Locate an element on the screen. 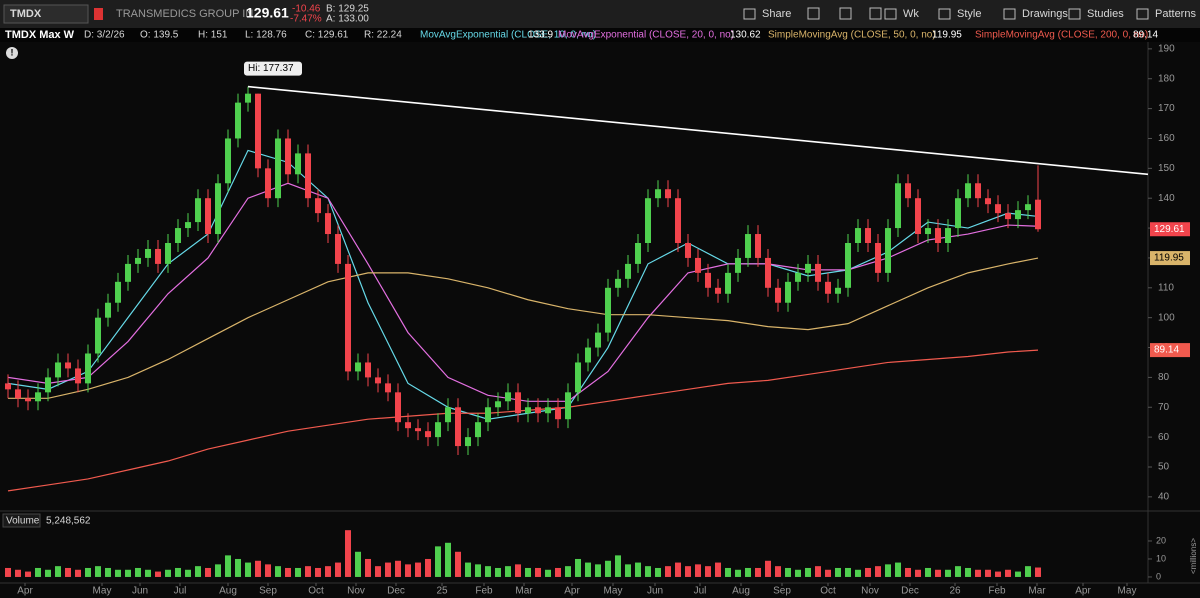 The image size is (1200, 598). y-tick-label: 60 is located at coordinates (1164, 437).